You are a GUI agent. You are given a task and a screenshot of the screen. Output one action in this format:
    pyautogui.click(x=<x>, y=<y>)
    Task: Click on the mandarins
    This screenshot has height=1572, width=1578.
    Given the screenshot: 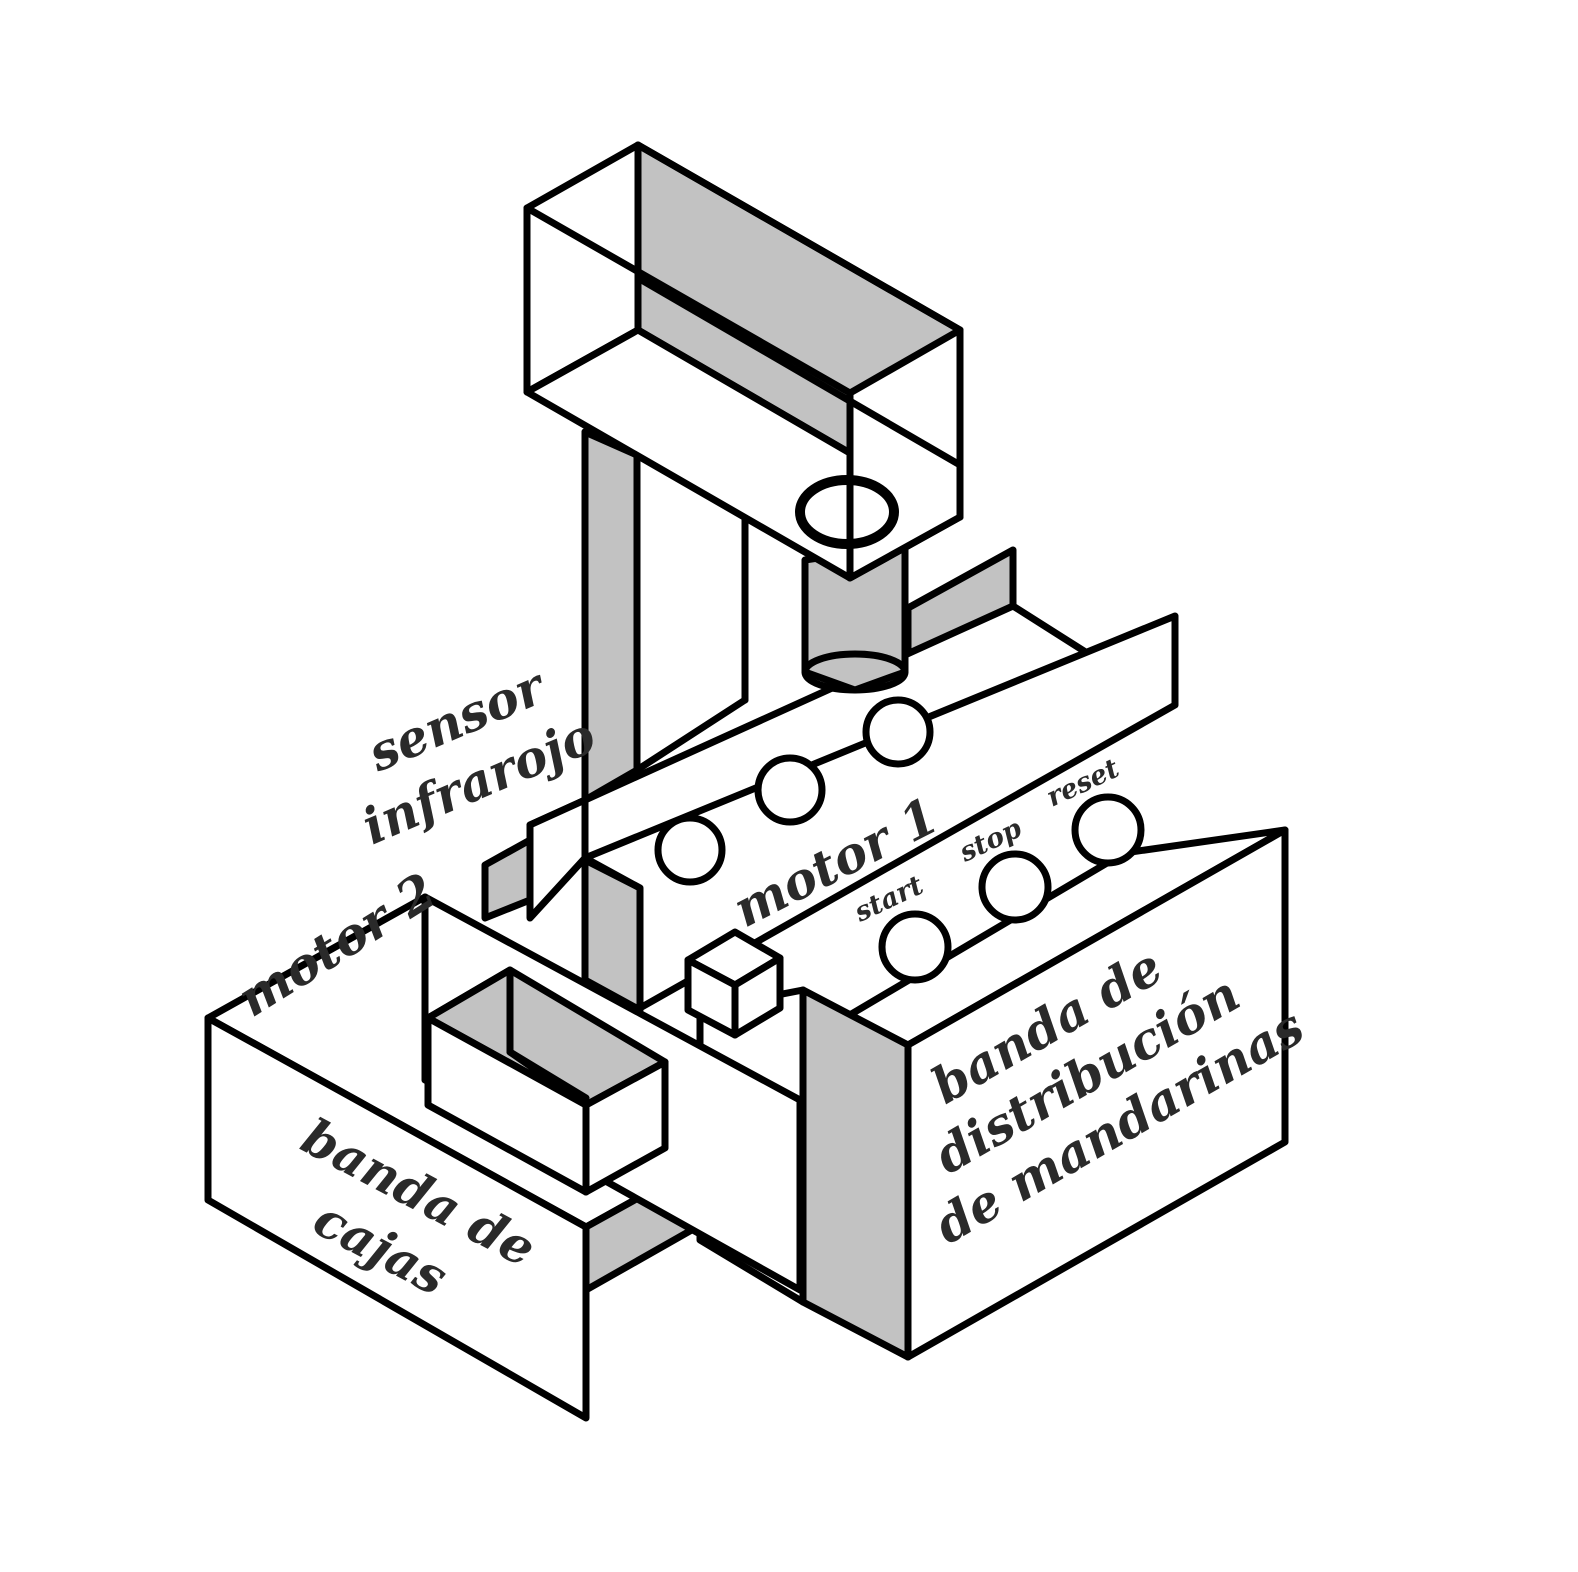 What is the action you would take?
    pyautogui.click(x=794, y=791)
    